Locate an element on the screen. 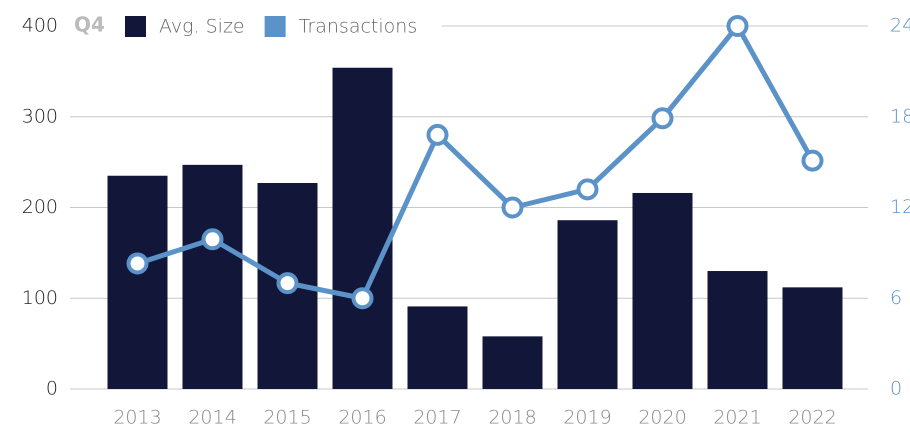 This screenshot has width=910, height=430. y2-tick-label: 6 is located at coordinates (896, 298).